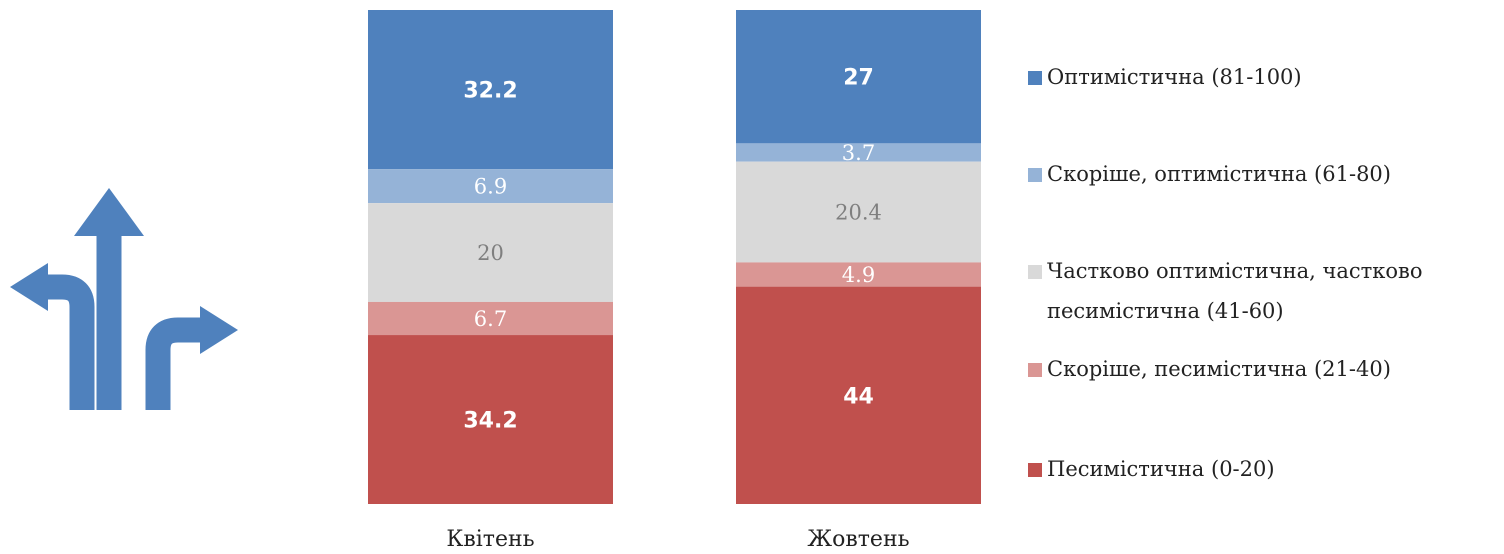 Image resolution: width=1504 pixels, height=554 pixels. I want to click on data-label: 27, so click(858, 78).